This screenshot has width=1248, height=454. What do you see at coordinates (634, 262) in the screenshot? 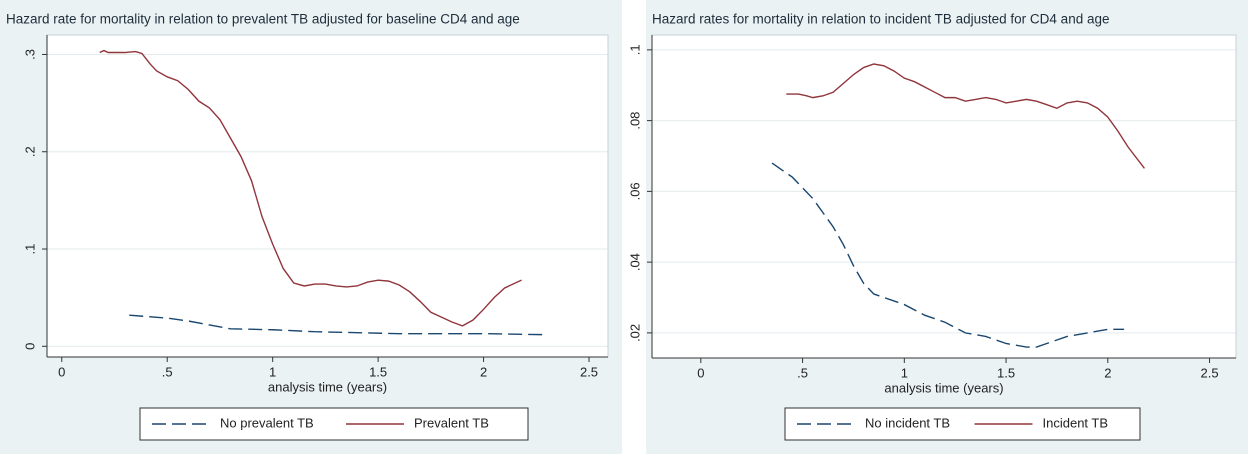
I see `y-tick-label: .04` at bounding box center [634, 262].